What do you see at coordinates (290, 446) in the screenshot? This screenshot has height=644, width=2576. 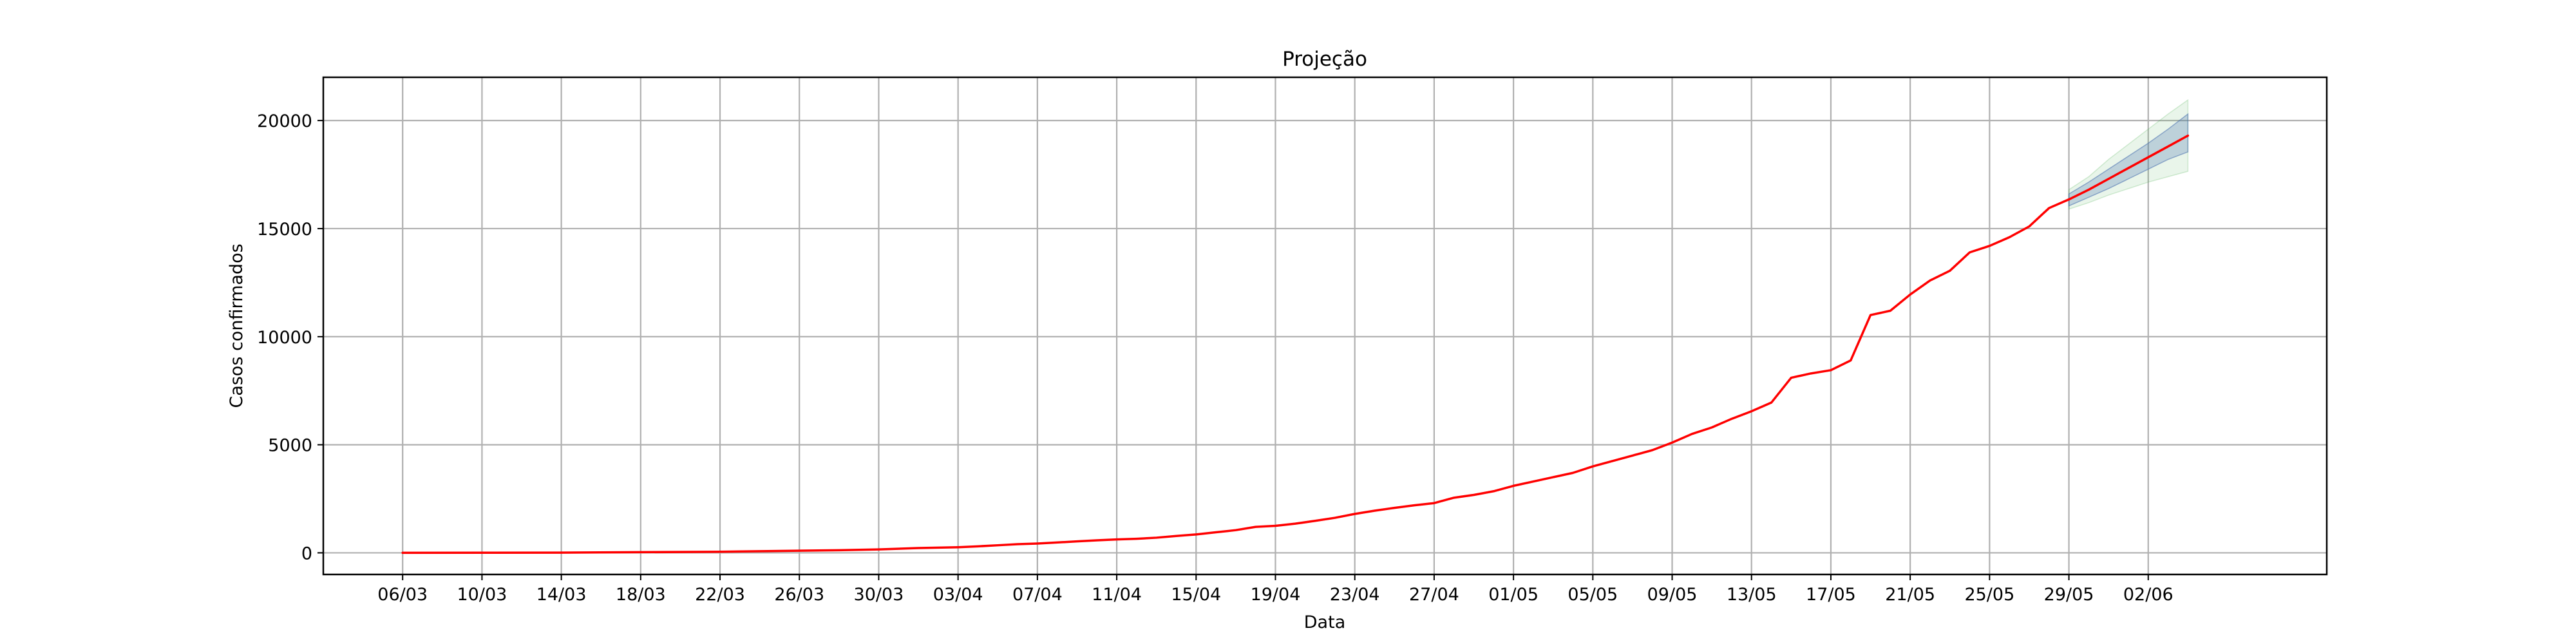 I see `y-tick-label: 5000` at bounding box center [290, 446].